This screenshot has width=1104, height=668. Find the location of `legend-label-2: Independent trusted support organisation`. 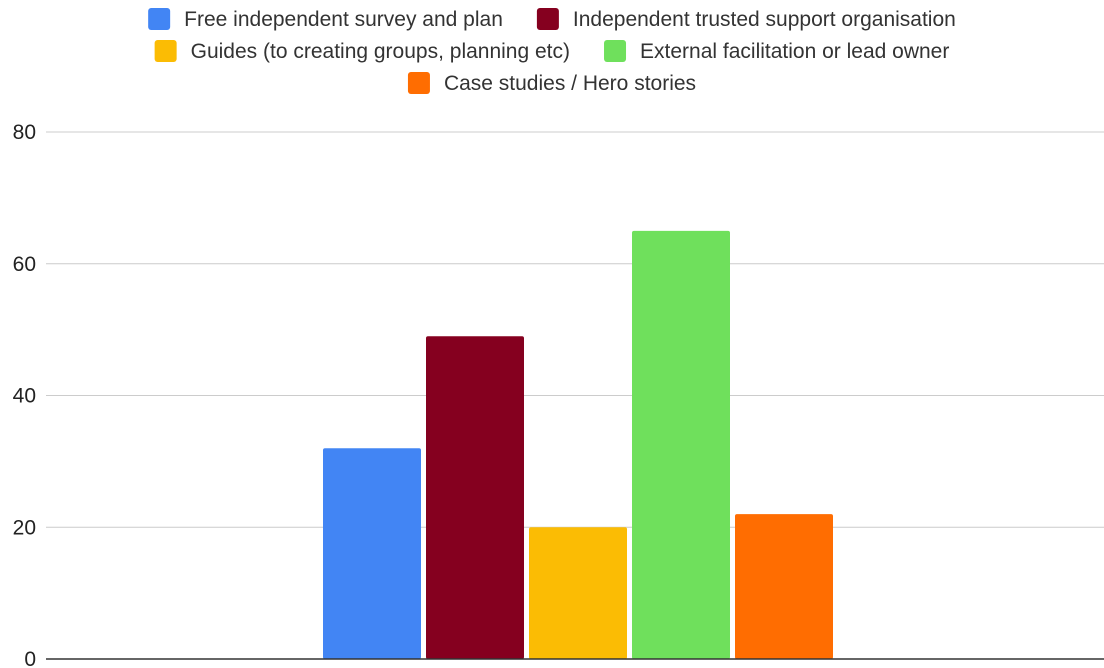

legend-label-2: Independent trusted support organisation is located at coordinates (764, 19).